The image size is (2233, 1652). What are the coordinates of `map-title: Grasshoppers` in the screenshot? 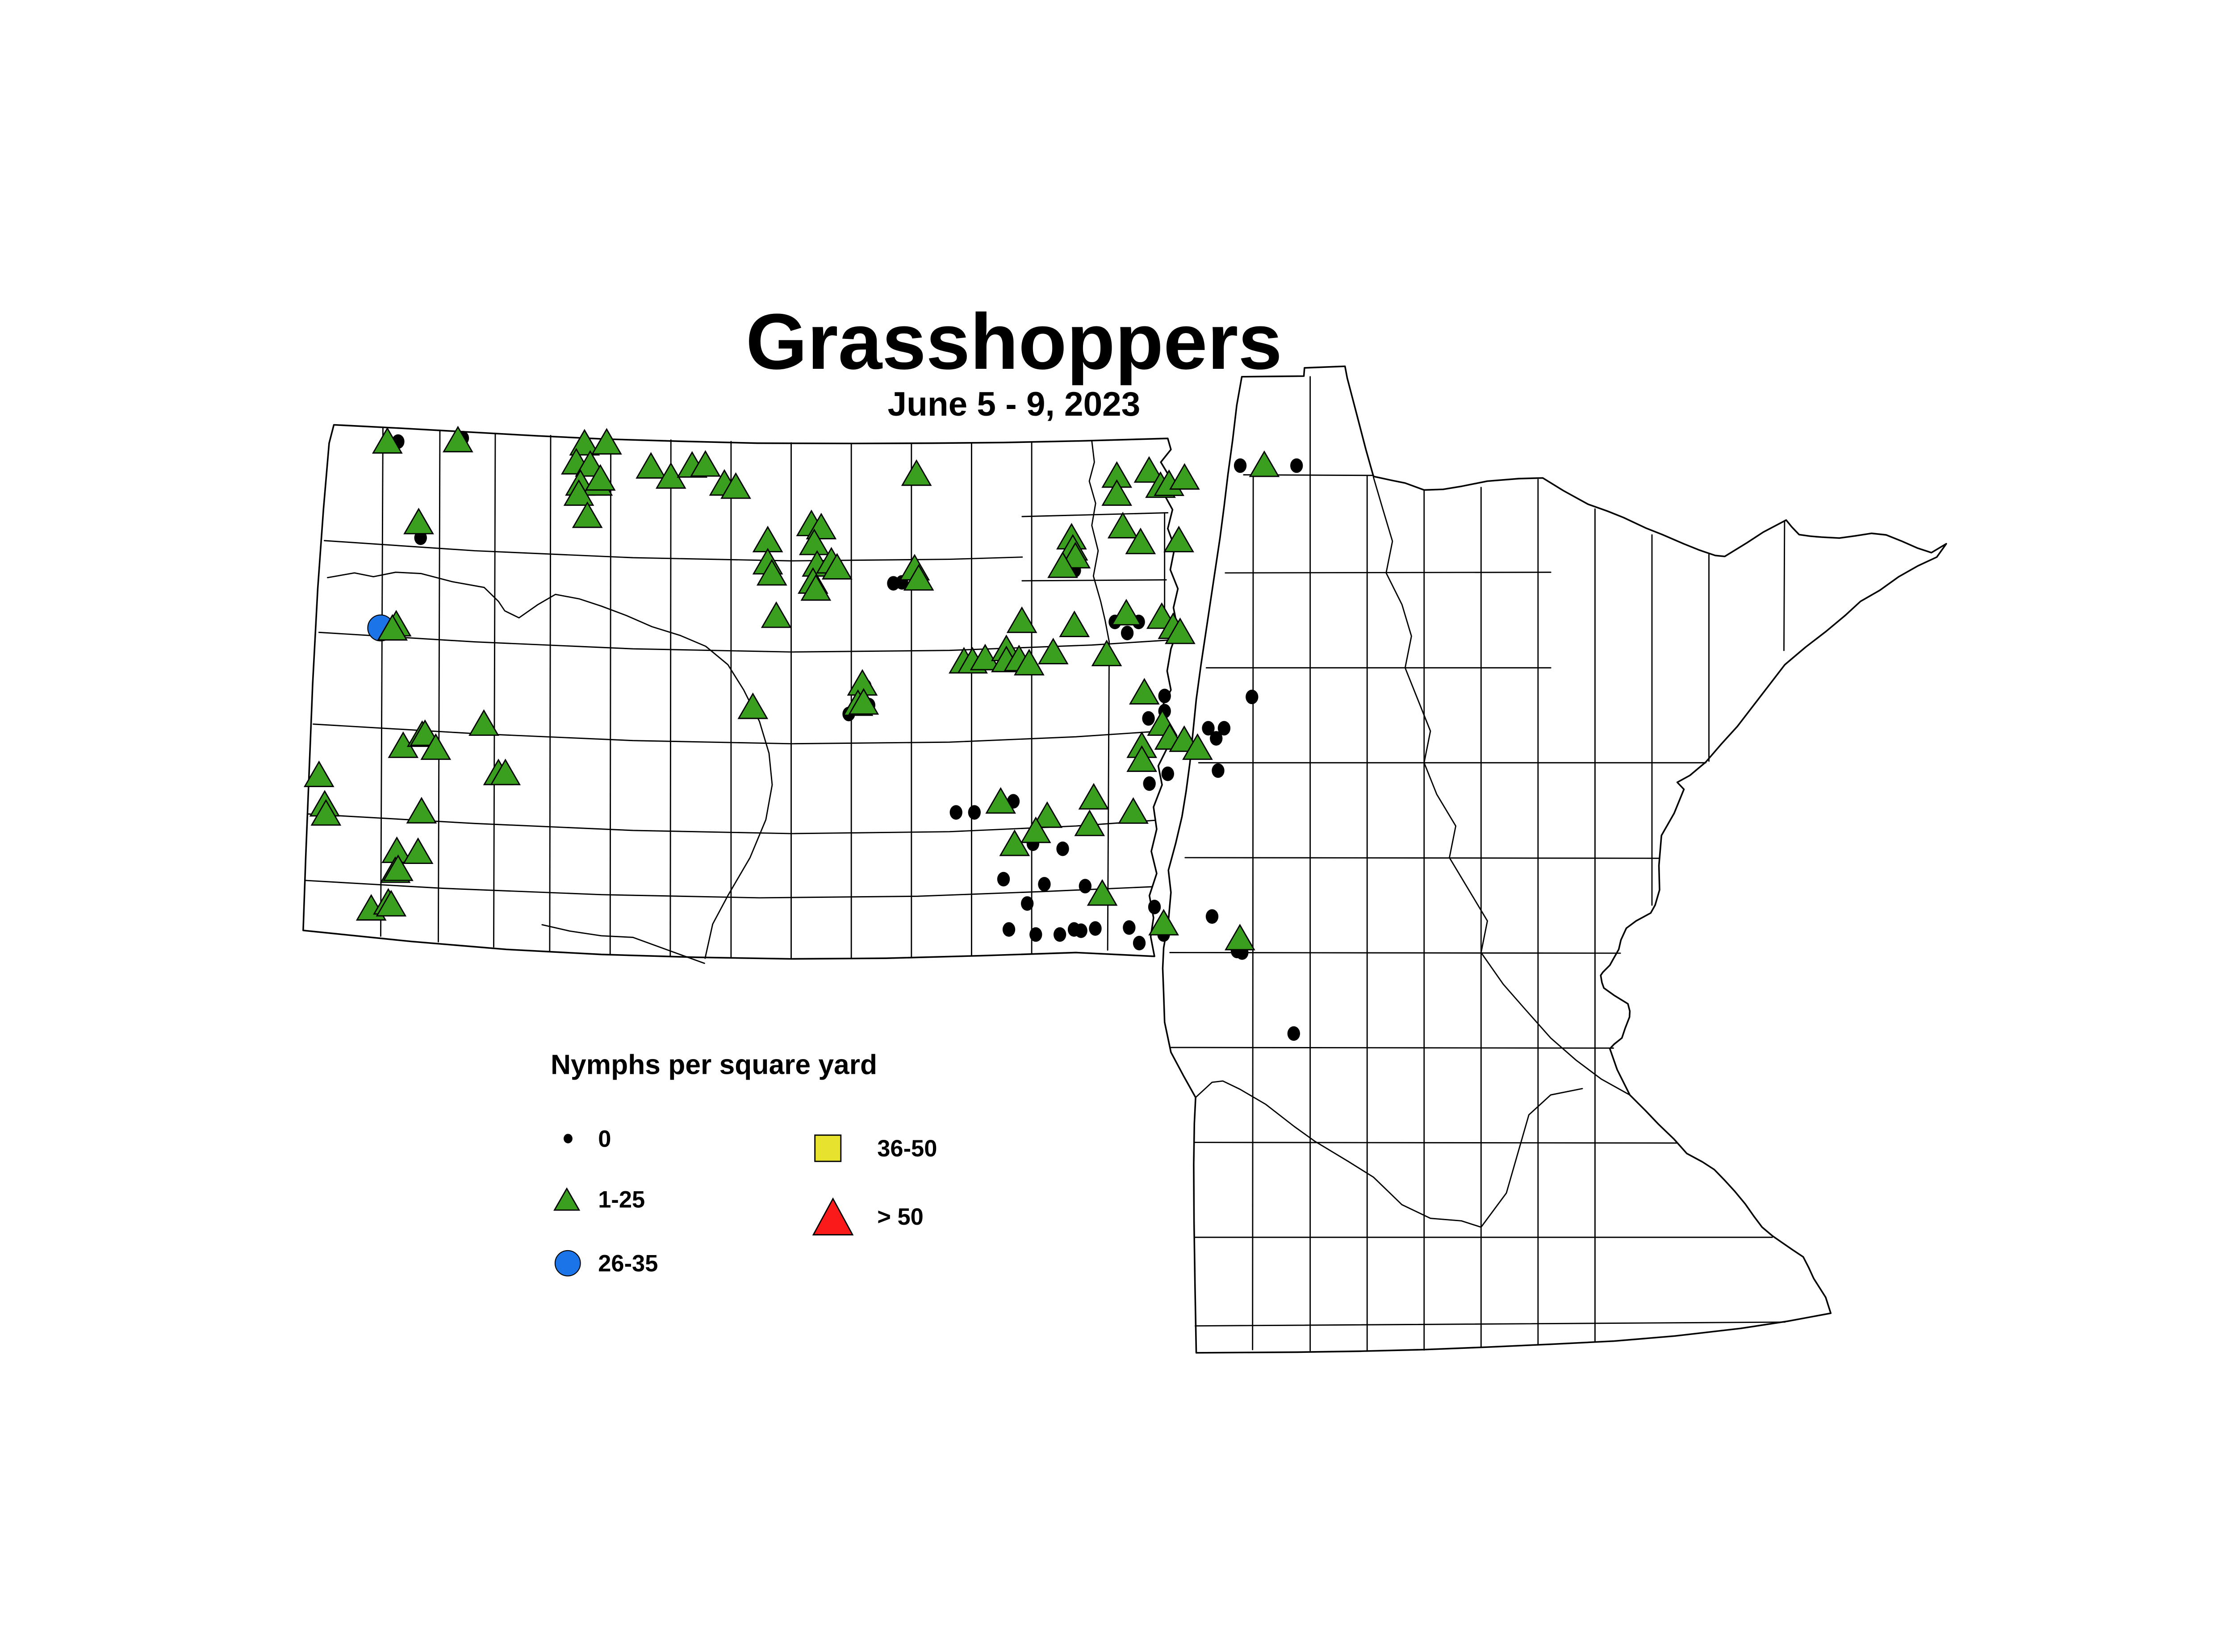 It's located at (1014, 341).